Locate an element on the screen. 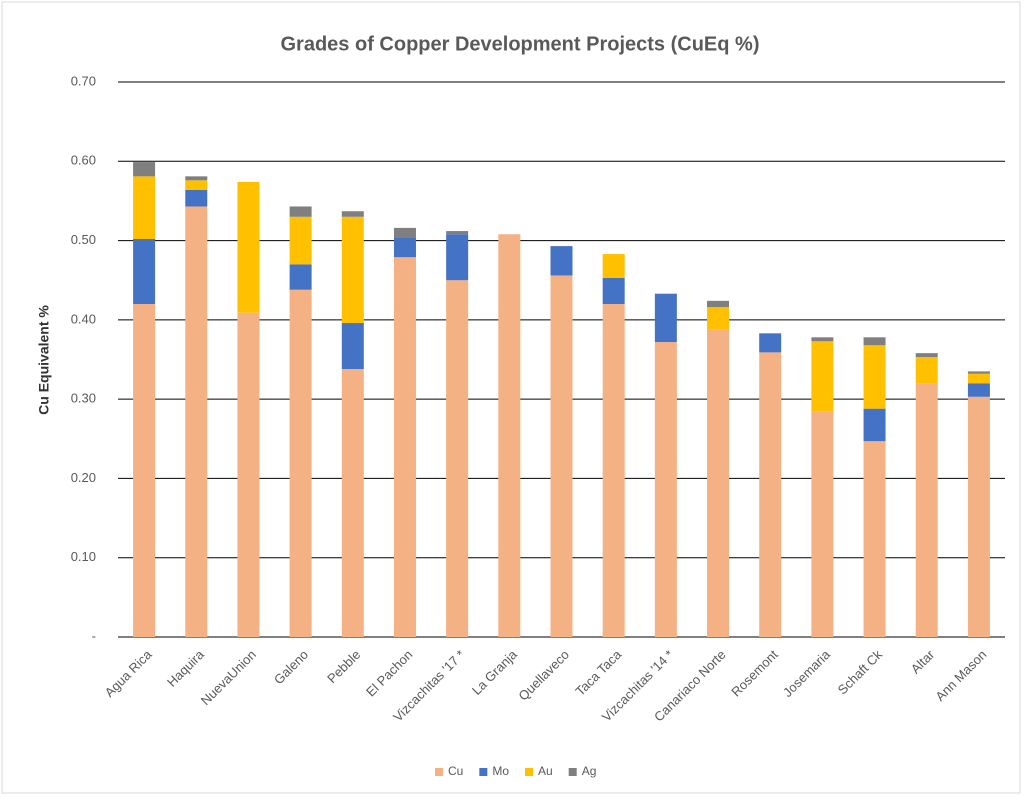  y-tick-label: 0.20 is located at coordinates (83, 477).